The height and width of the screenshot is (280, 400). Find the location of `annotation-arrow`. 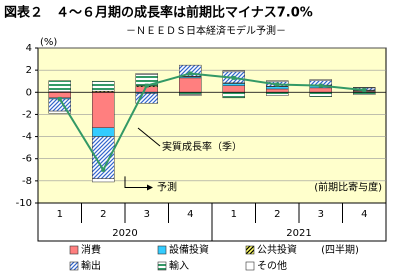

annotation-arrow is located at coordinates (149, 137).